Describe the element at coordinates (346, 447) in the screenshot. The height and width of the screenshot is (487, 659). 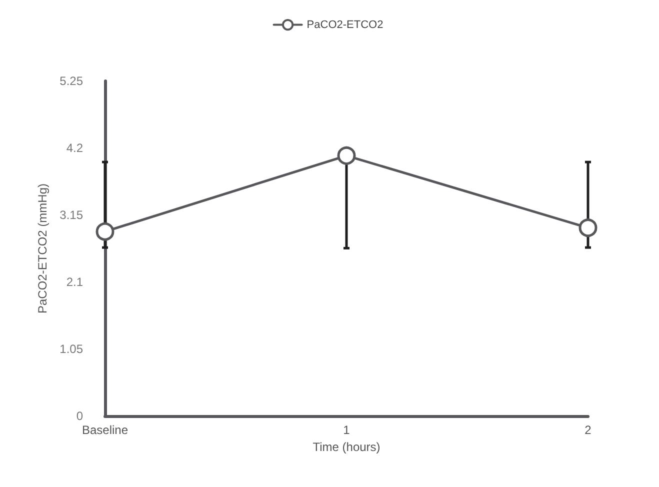
I see `x-axis-title: Time (hours)` at that location.